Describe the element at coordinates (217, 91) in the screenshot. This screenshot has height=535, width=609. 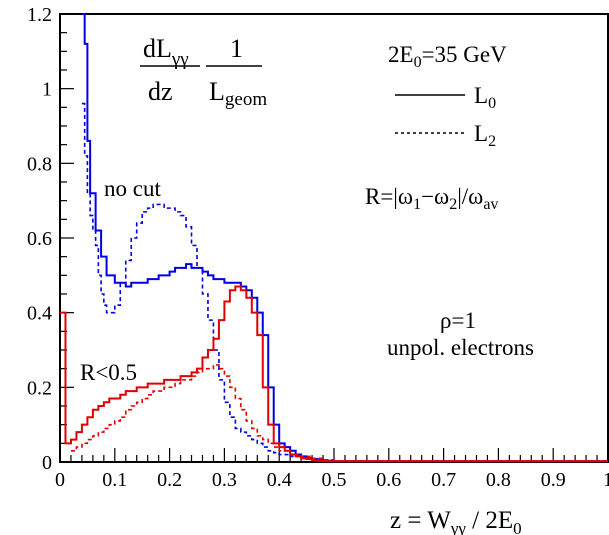
I see `formula-den-right: L` at that location.